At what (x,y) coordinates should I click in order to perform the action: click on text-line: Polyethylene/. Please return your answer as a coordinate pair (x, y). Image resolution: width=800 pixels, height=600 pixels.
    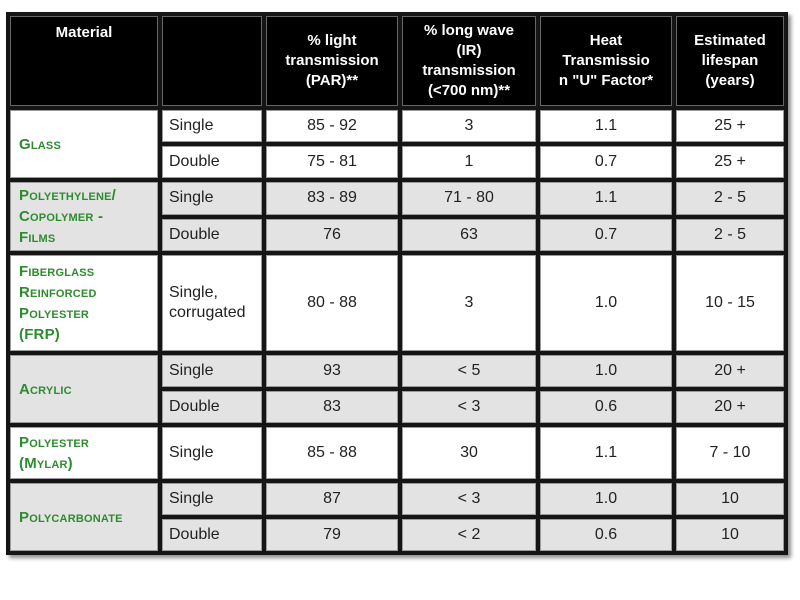
    Looking at the image, I should click on (68, 195).